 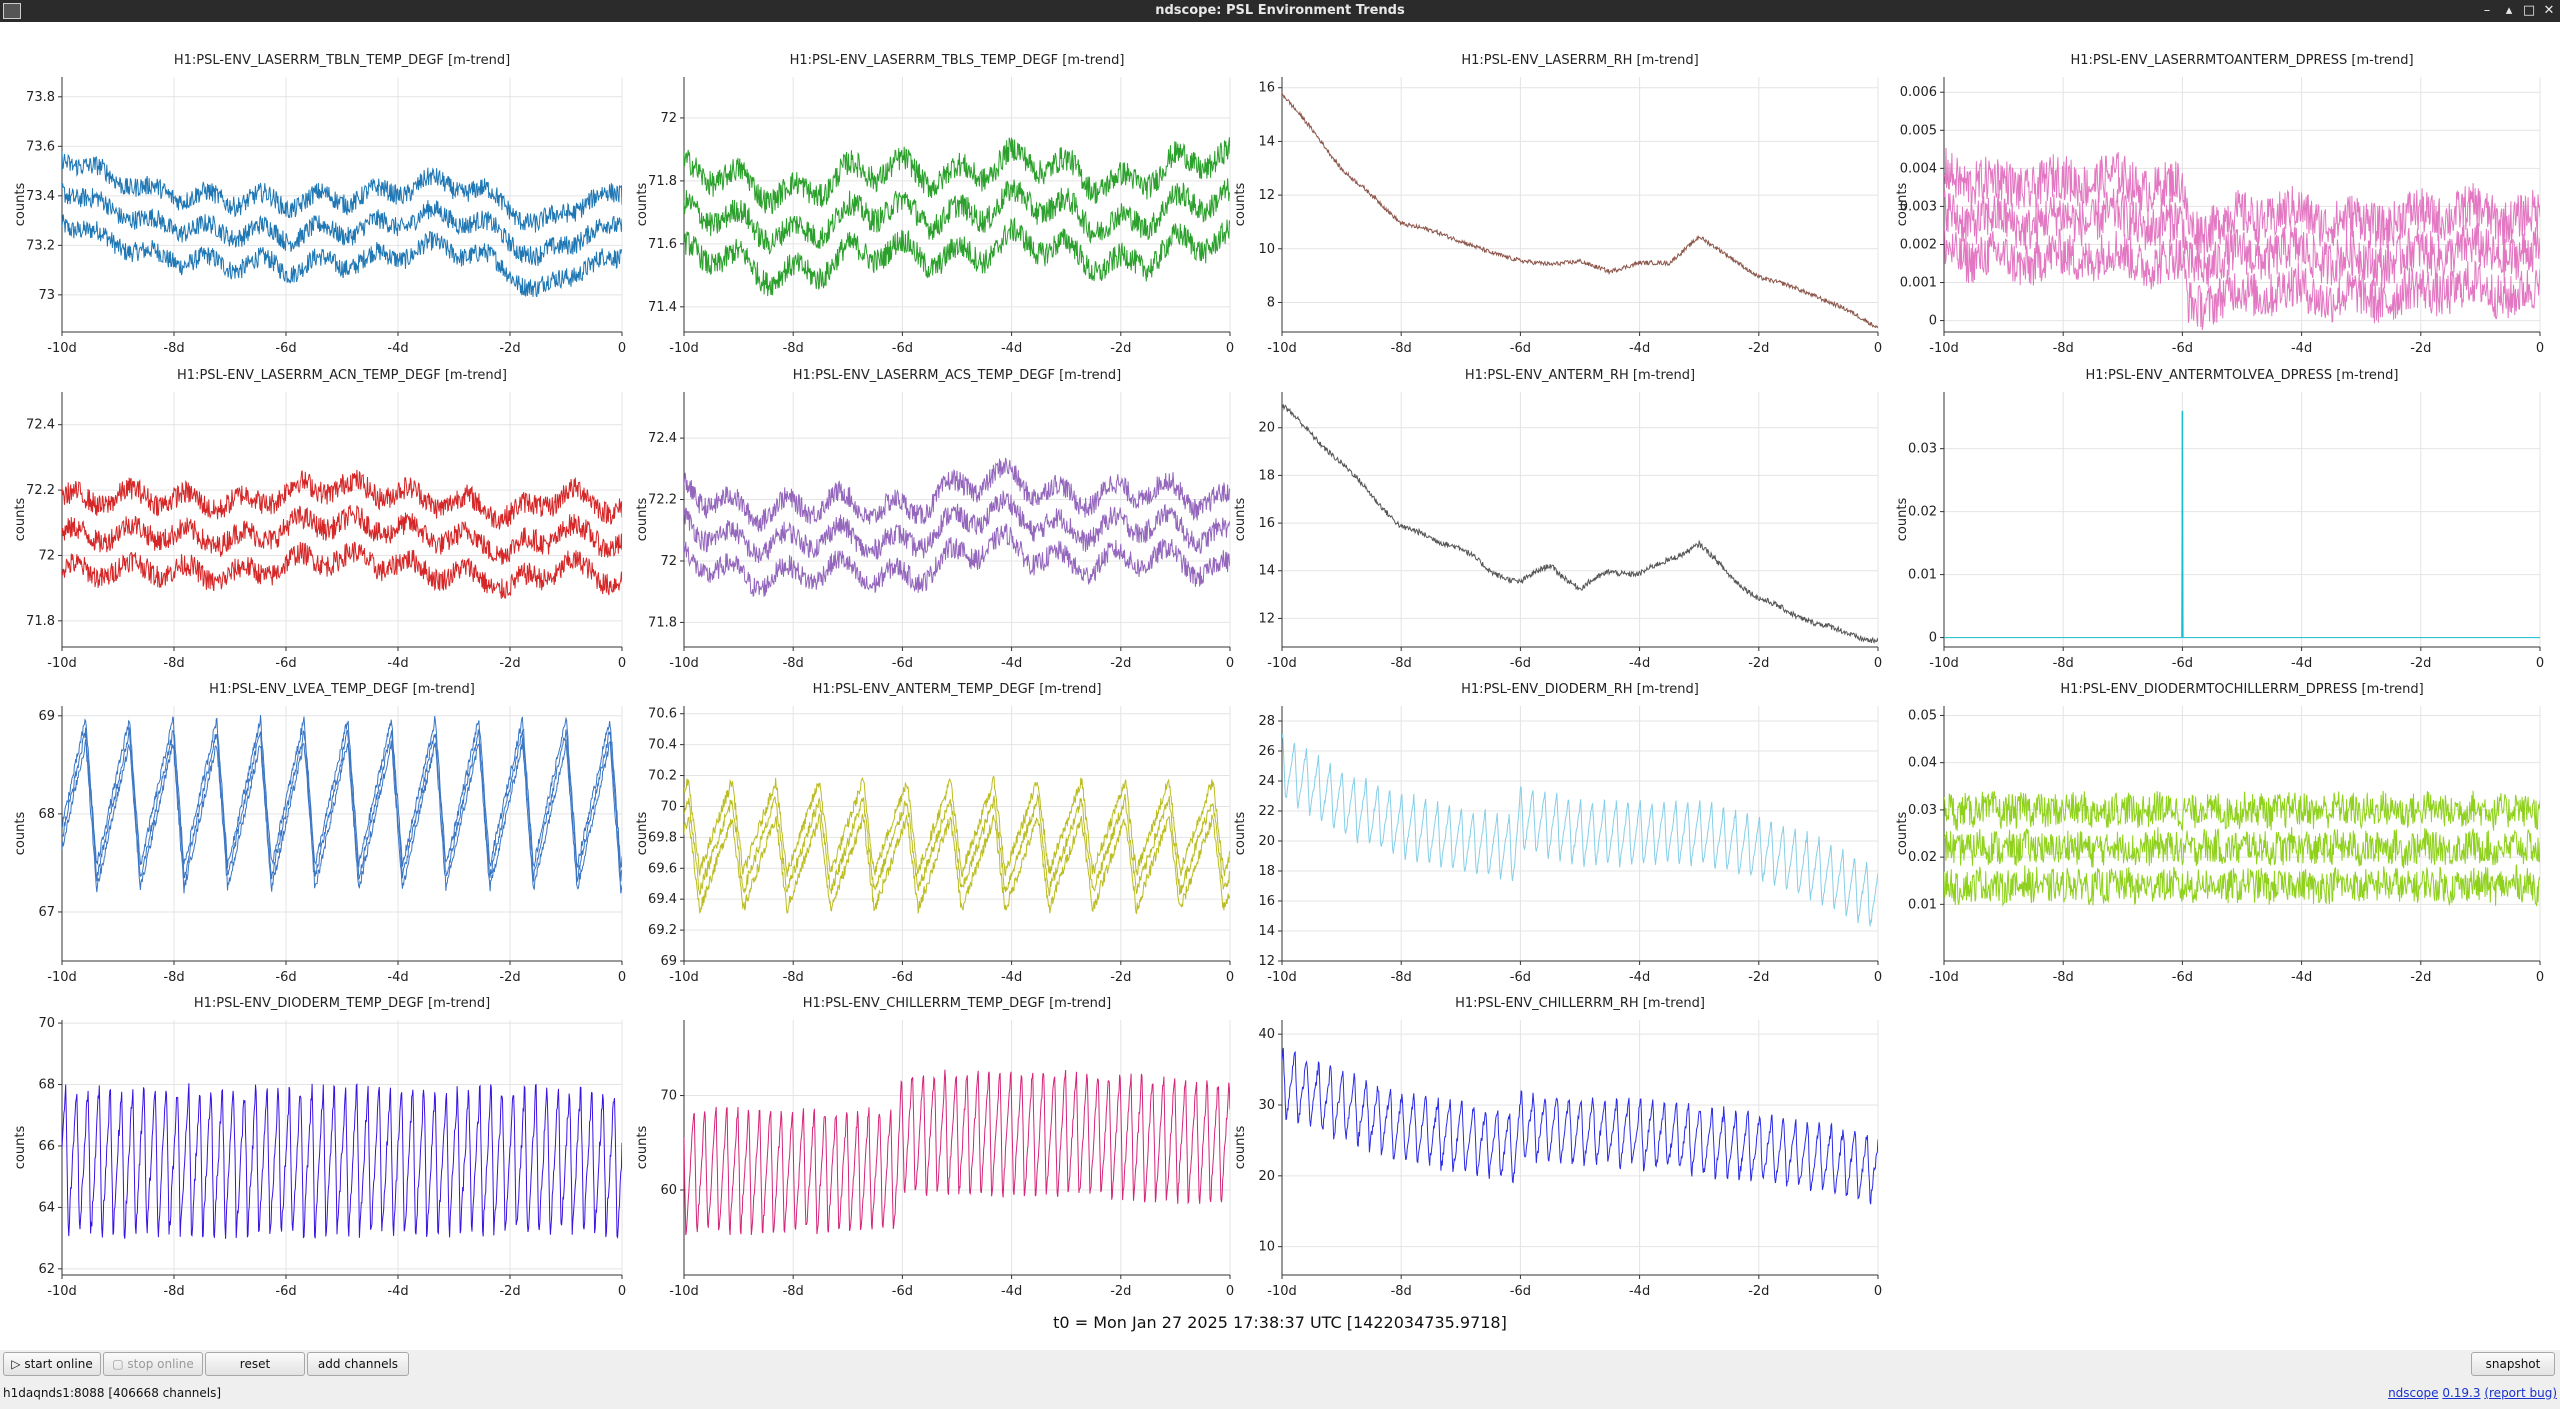 I want to click on report-bug-link: (report bug), so click(x=2520, y=1393).